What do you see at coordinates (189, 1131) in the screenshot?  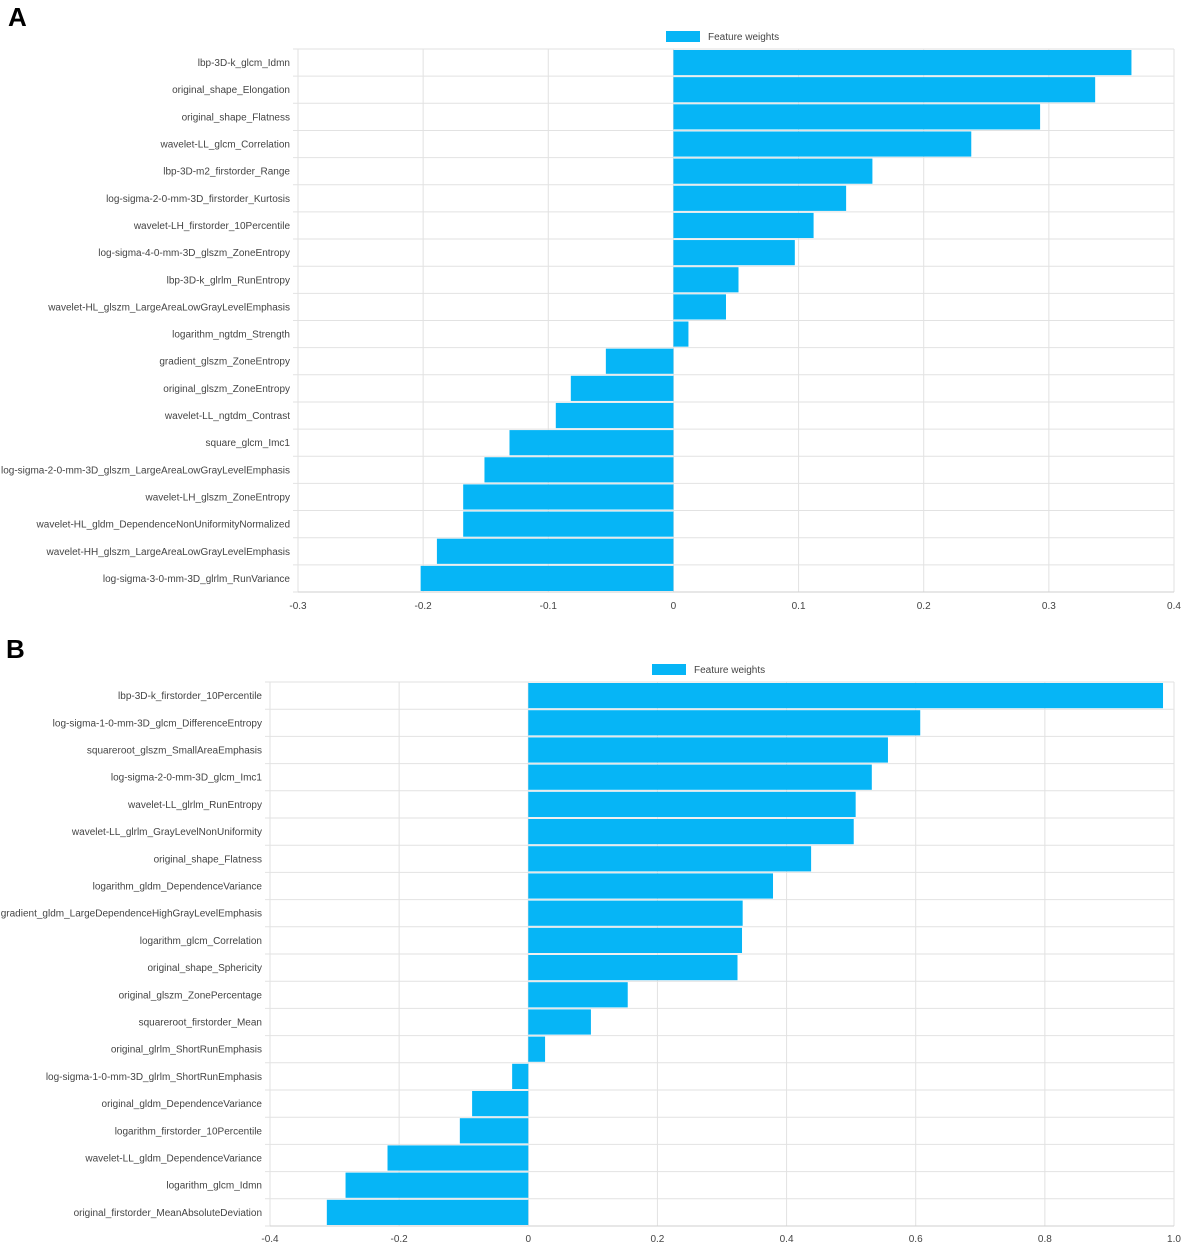 I see `category-label: logarithm_firstorder_10Percentile` at bounding box center [189, 1131].